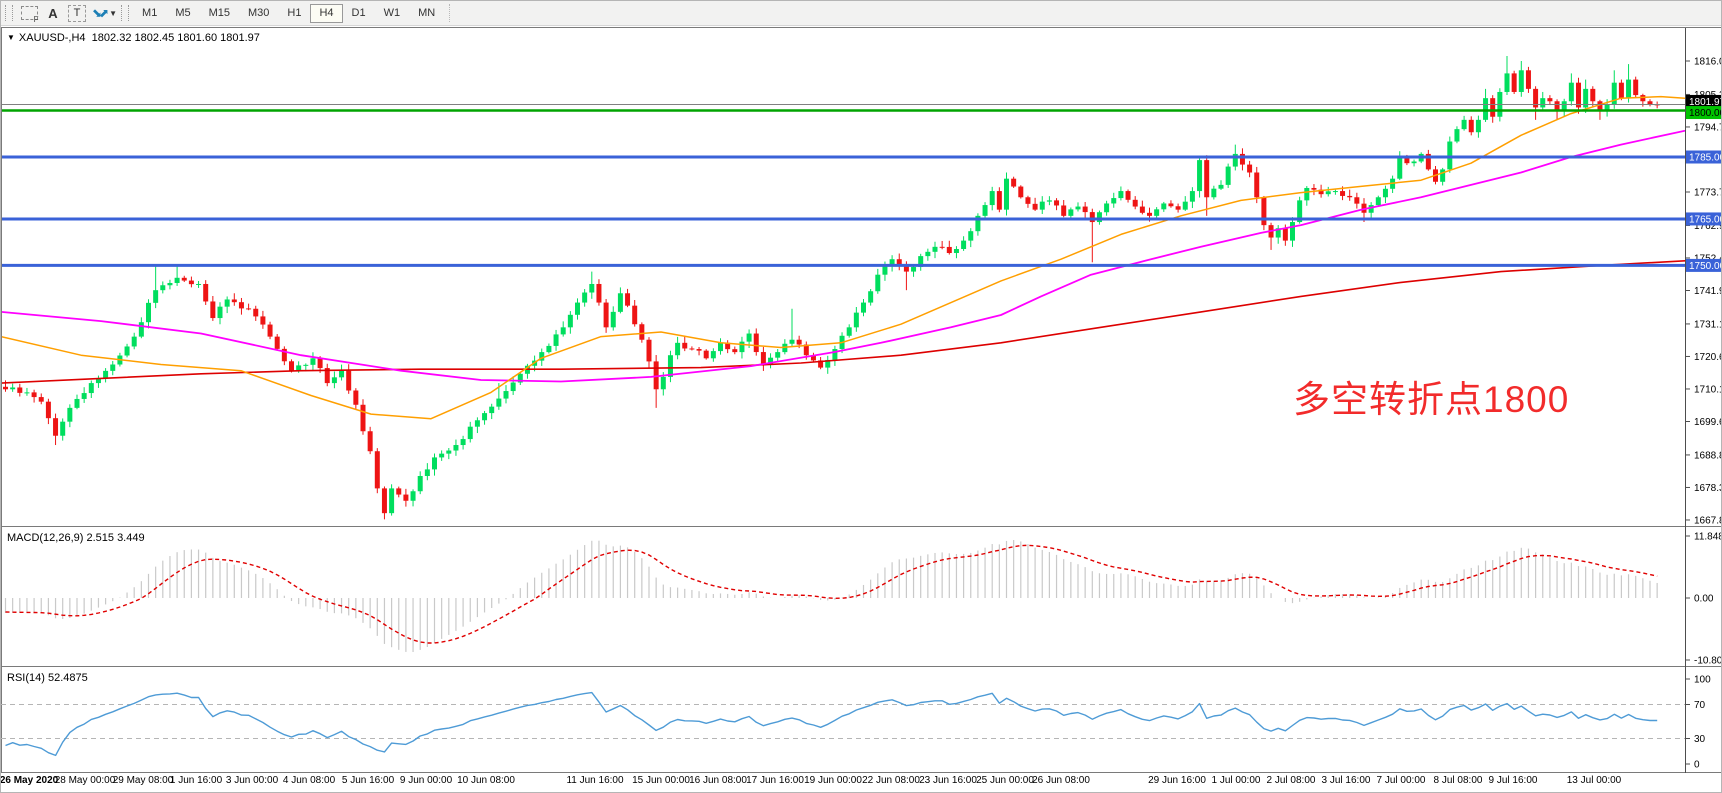 The image size is (1722, 793). I want to click on svg-text: 1750.00, so click(1705, 266).